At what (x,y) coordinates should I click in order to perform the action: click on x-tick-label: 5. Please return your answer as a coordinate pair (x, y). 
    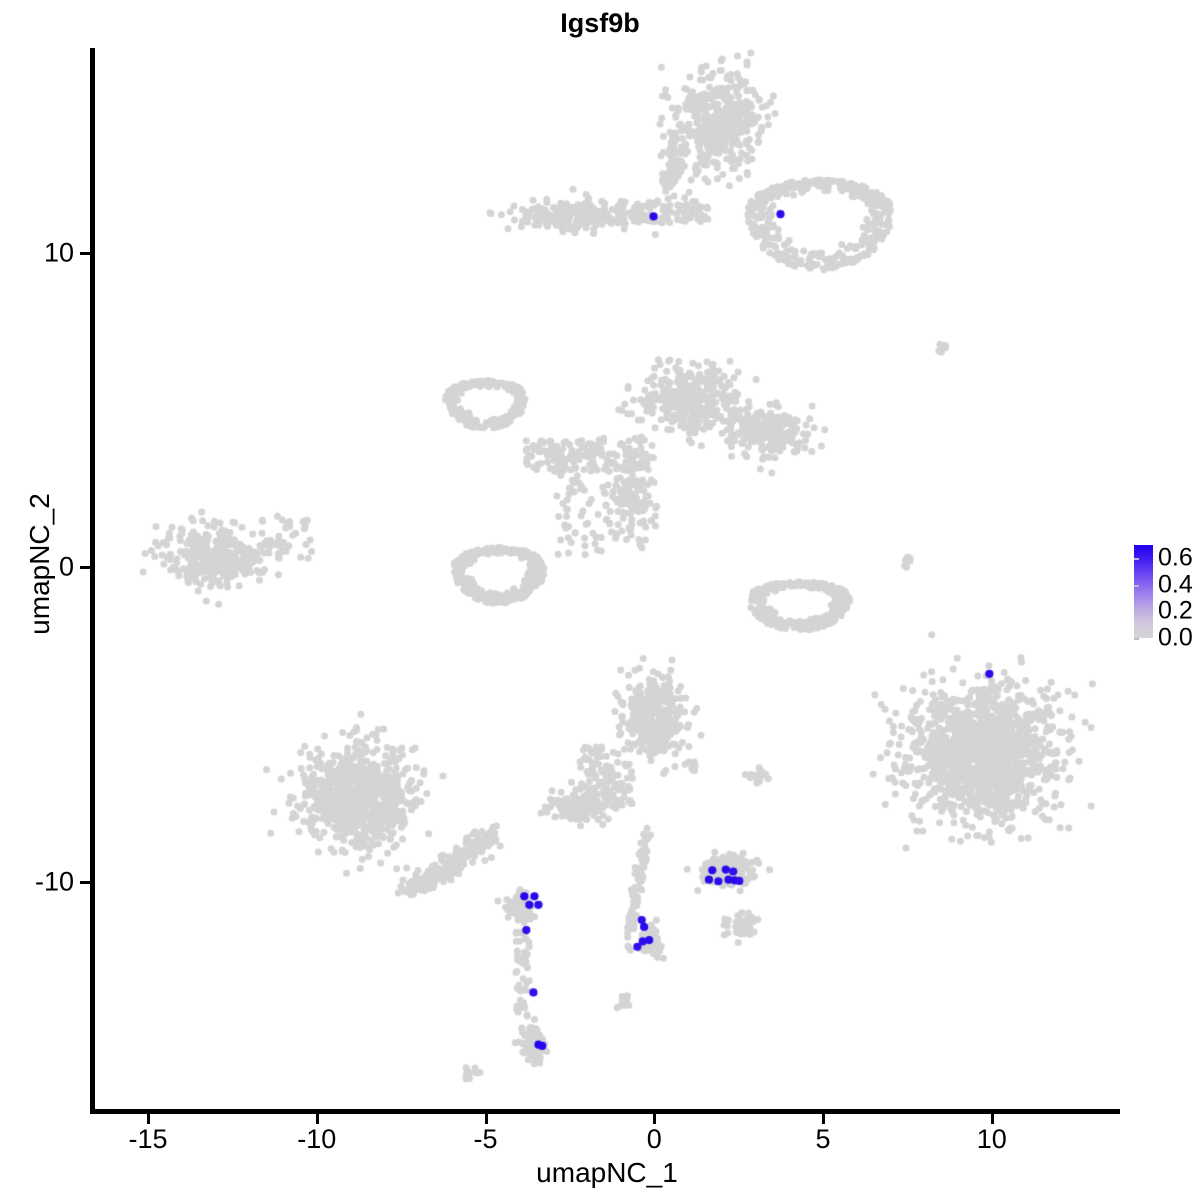
    Looking at the image, I should click on (823, 1139).